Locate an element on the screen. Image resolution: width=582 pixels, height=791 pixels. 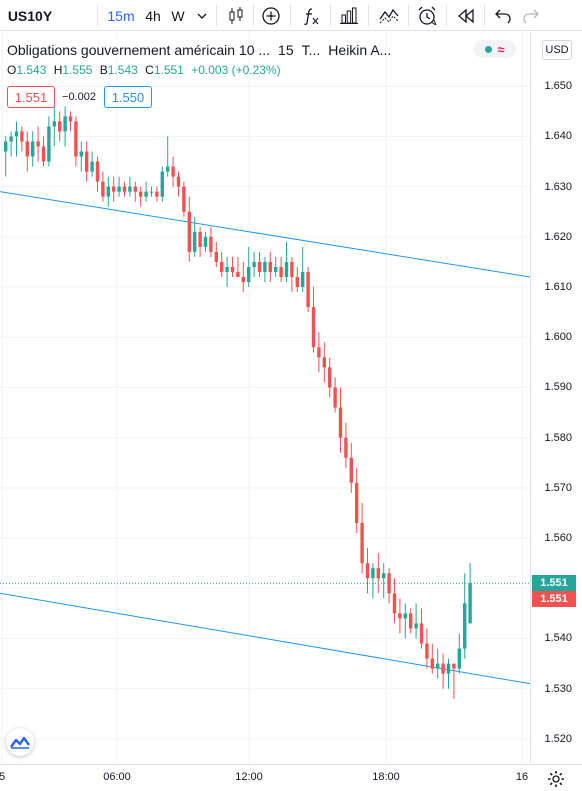
symbol-search-button: US10Y is located at coordinates (30, 15).